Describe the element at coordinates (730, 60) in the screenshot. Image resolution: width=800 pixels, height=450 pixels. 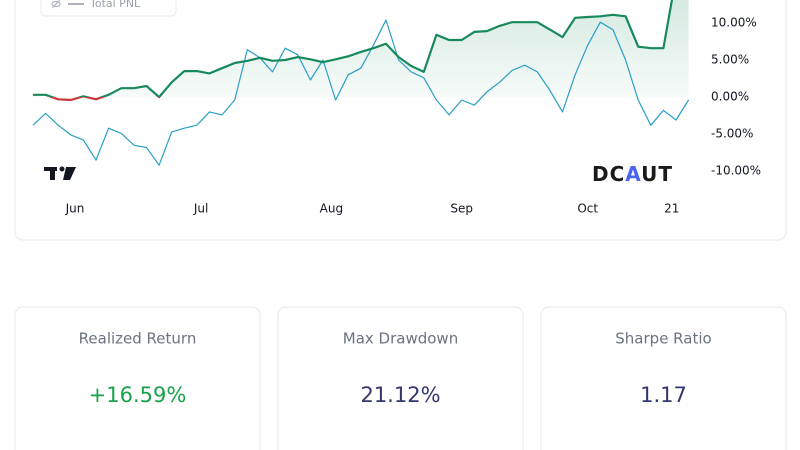
I see `y-tick-label: 5.00%` at that location.